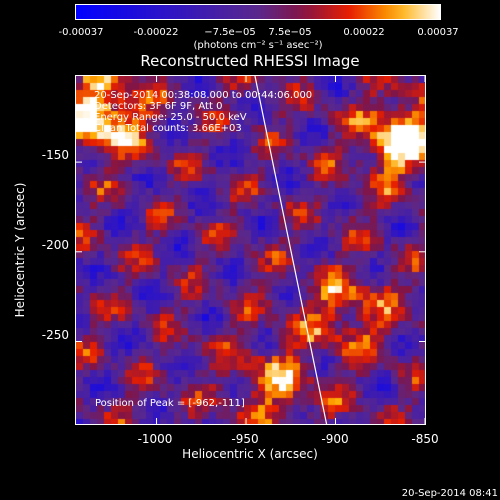 This screenshot has height=500, width=500. I want to click on x-tick-label: -900, so click(335, 439).